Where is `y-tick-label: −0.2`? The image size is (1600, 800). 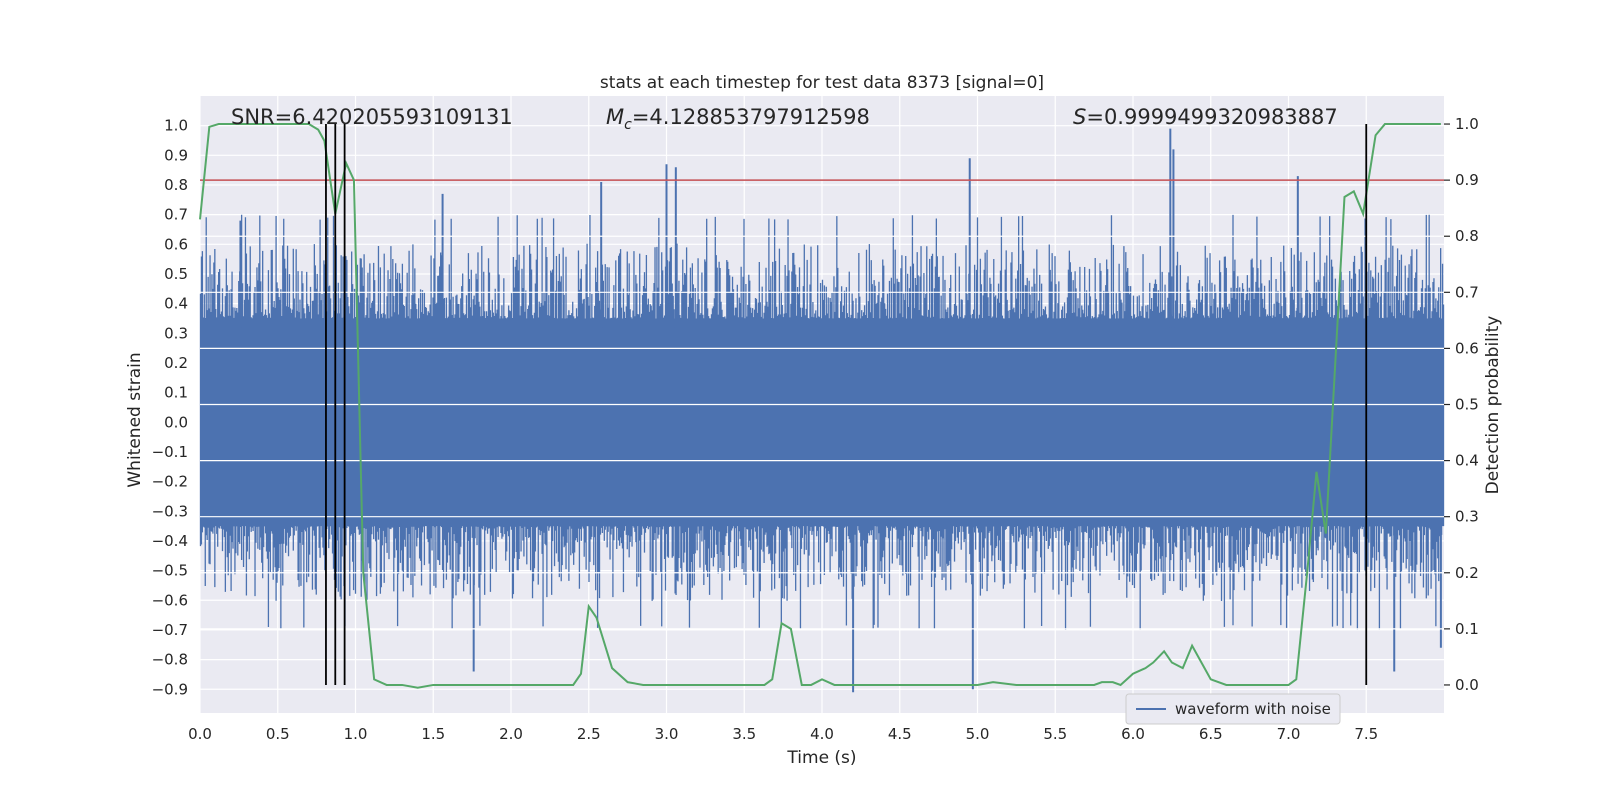
y-tick-label: −0.2 is located at coordinates (170, 482).